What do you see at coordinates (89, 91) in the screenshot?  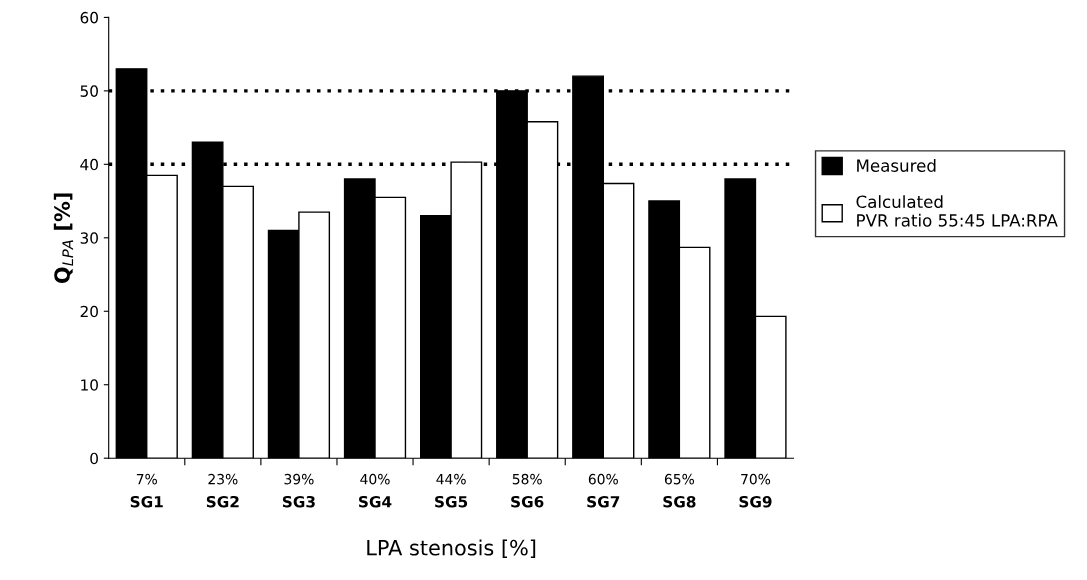 I see `y-tick-label: 50` at bounding box center [89, 91].